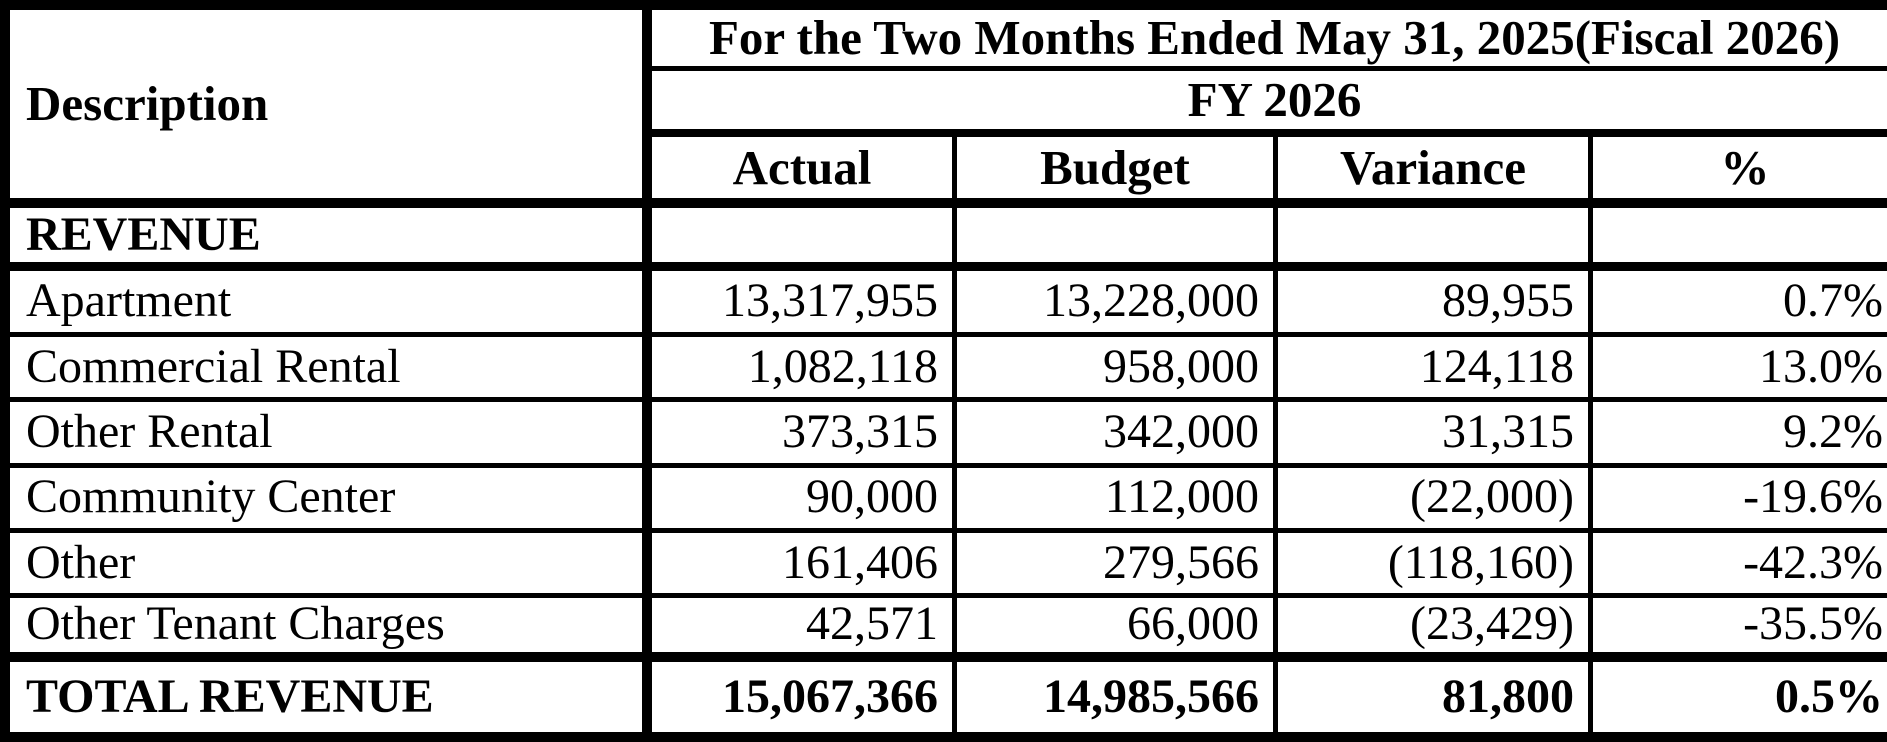 Image resolution: width=1887 pixels, height=742 pixels. I want to click on cell-percent: -42.3%, so click(1740, 565).